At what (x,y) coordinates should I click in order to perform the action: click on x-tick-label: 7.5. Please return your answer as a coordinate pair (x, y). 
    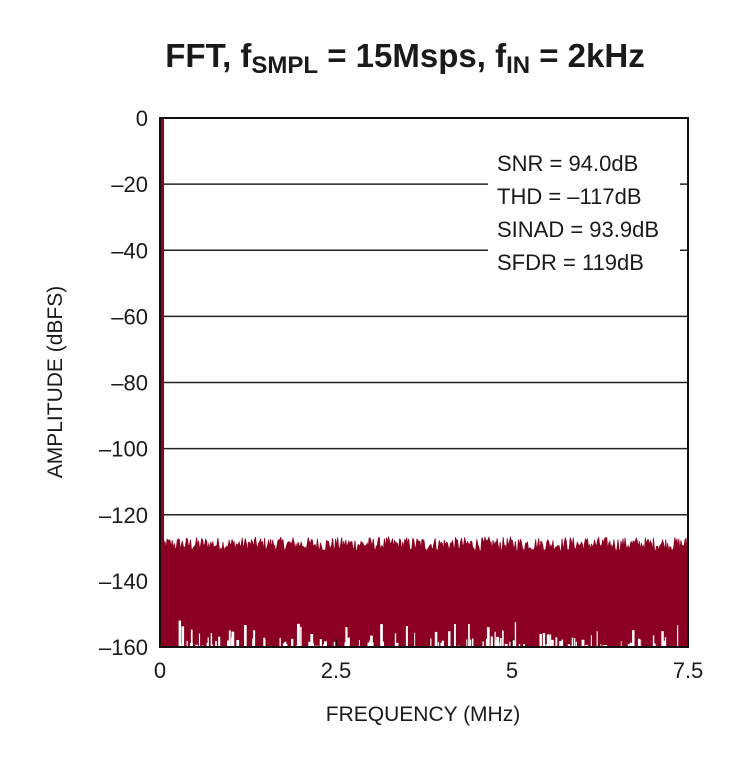
    Looking at the image, I should click on (688, 670).